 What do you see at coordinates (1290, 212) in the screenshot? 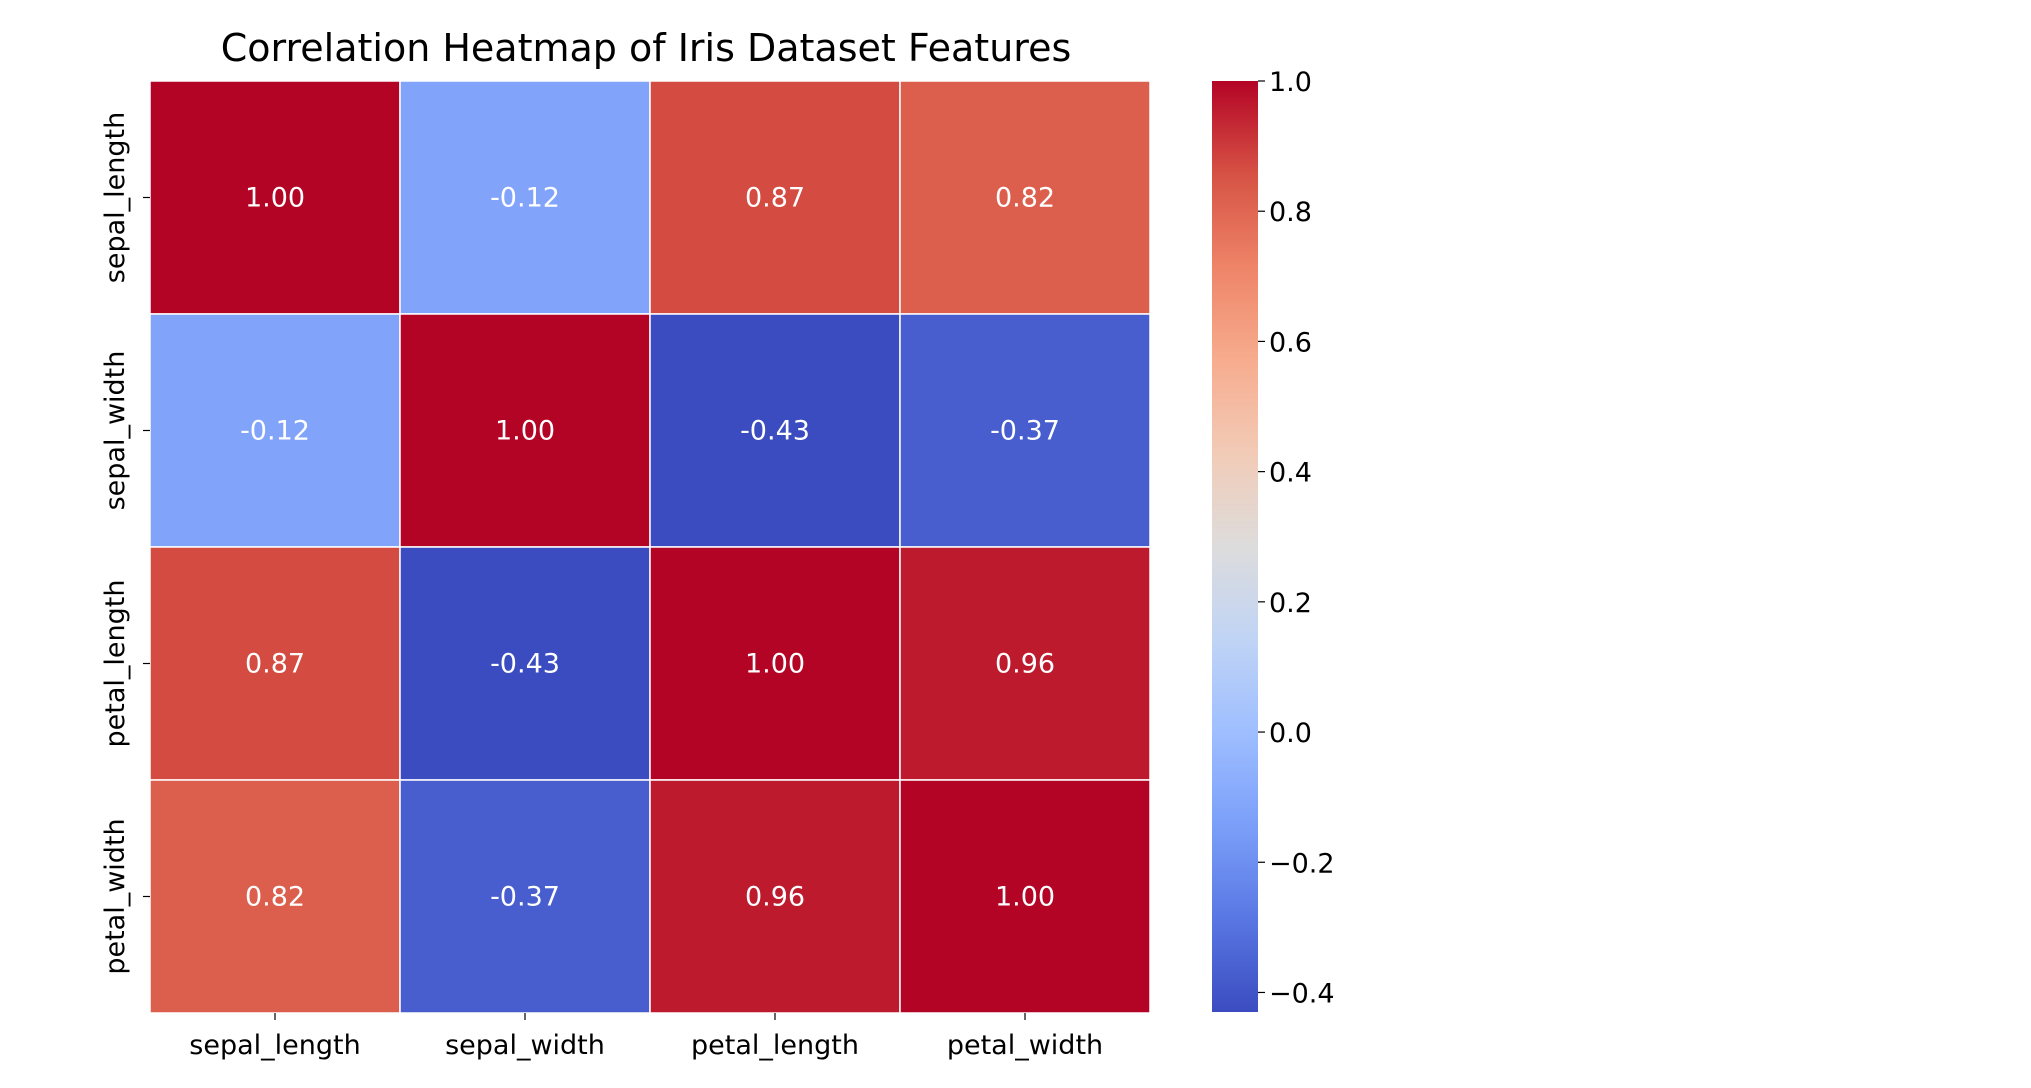
I see `colorbar-tick-label: 0.8` at bounding box center [1290, 212].